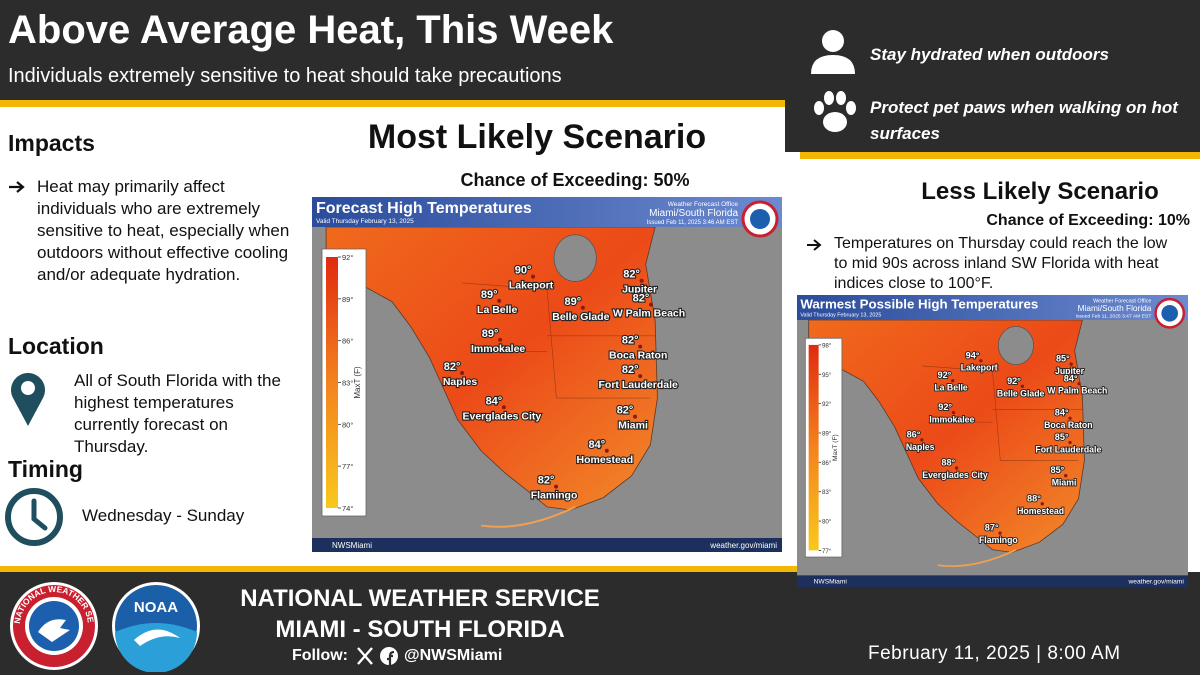  What do you see at coordinates (827, 375) in the screenshot?
I see `colorbar-tick-label: 95°` at bounding box center [827, 375].